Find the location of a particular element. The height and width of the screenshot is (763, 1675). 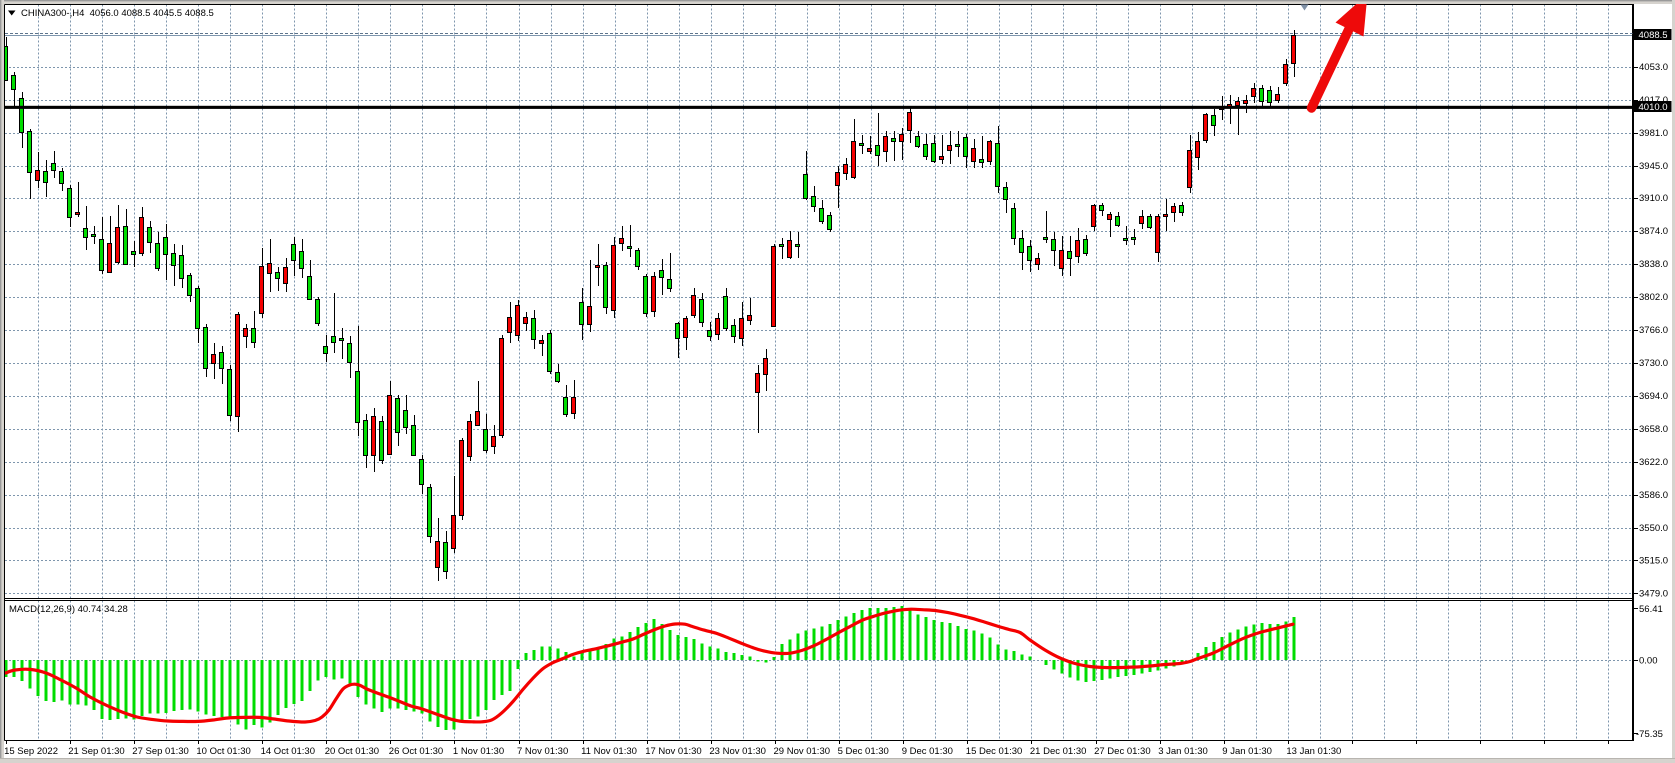

svg-text: -75.35 is located at coordinates (1649, 734).